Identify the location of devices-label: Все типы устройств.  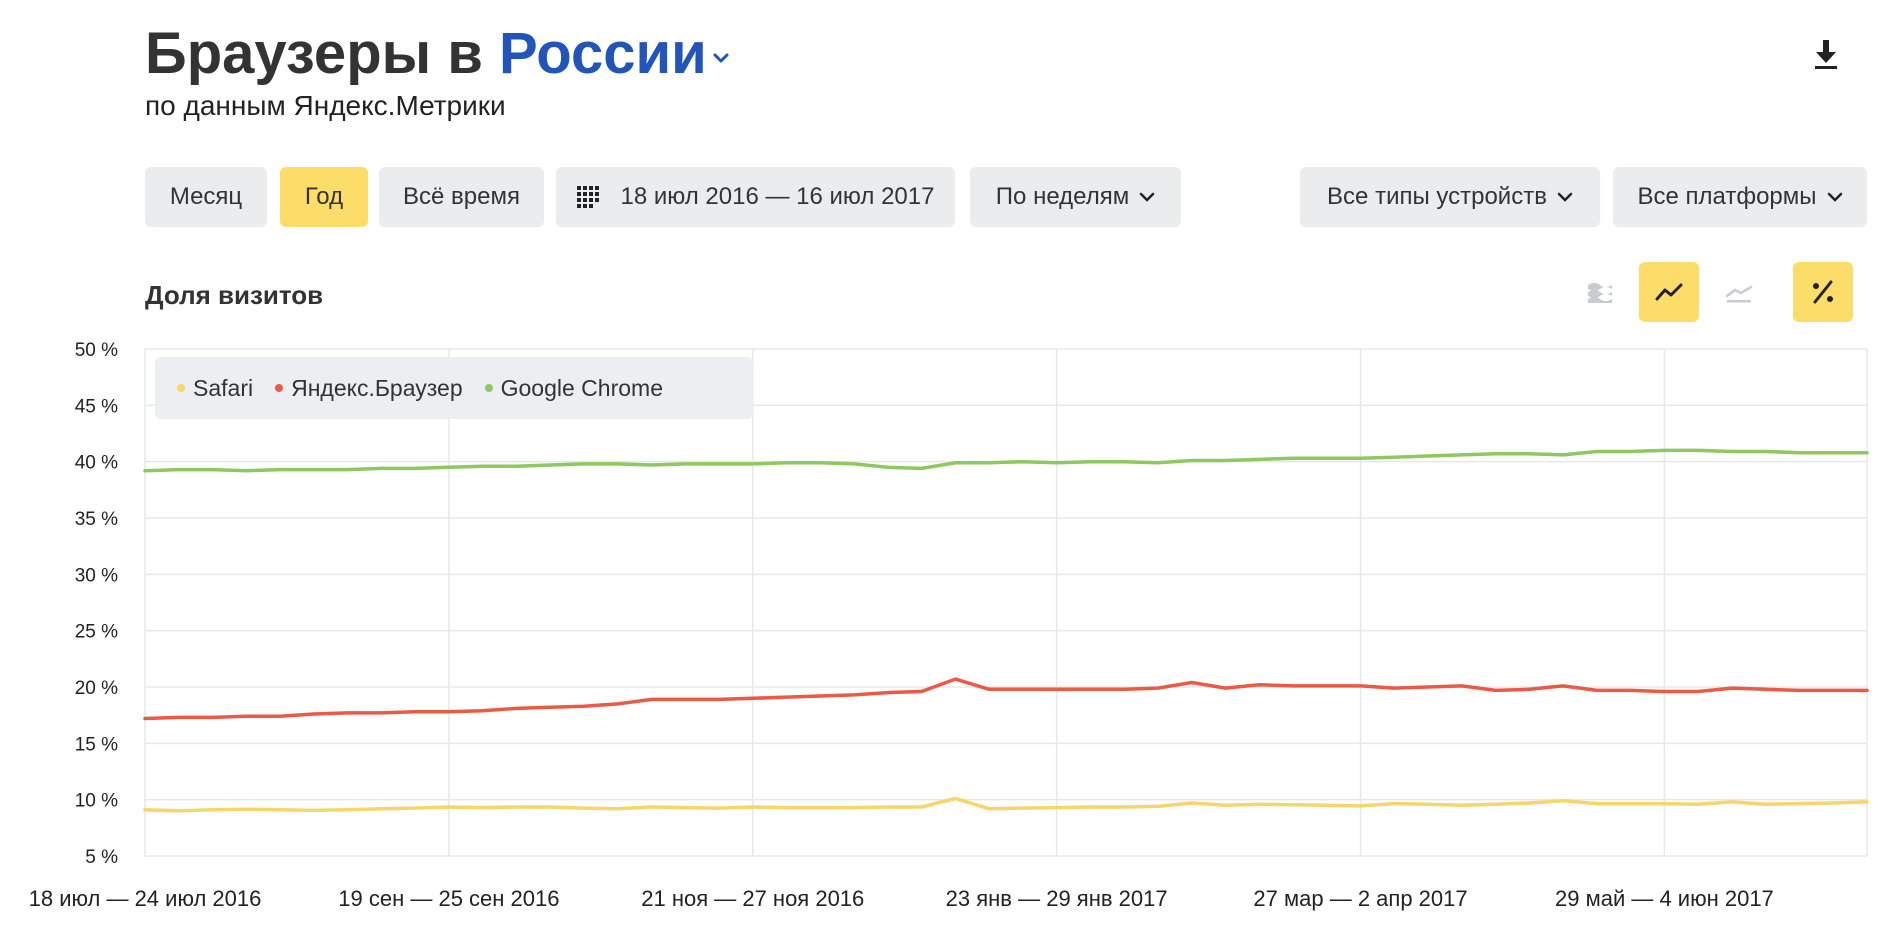
(1437, 196).